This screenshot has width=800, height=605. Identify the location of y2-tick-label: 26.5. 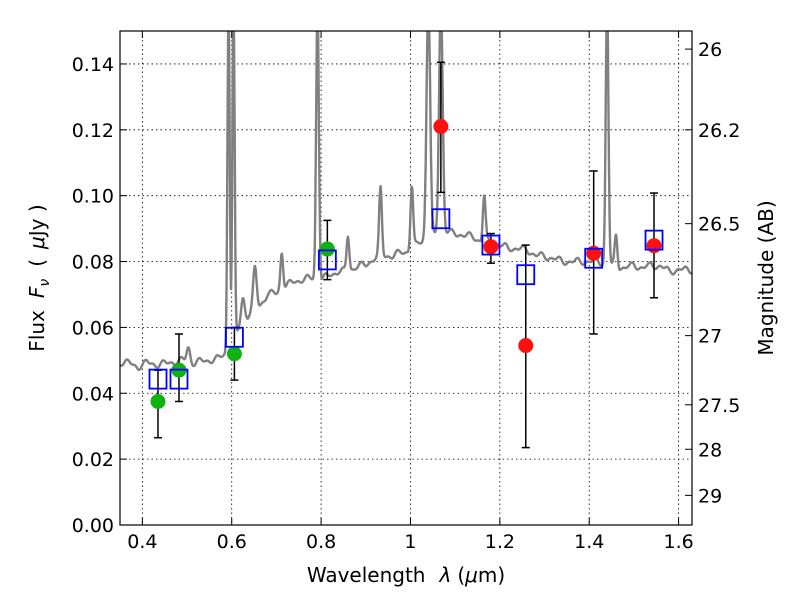
(719, 225).